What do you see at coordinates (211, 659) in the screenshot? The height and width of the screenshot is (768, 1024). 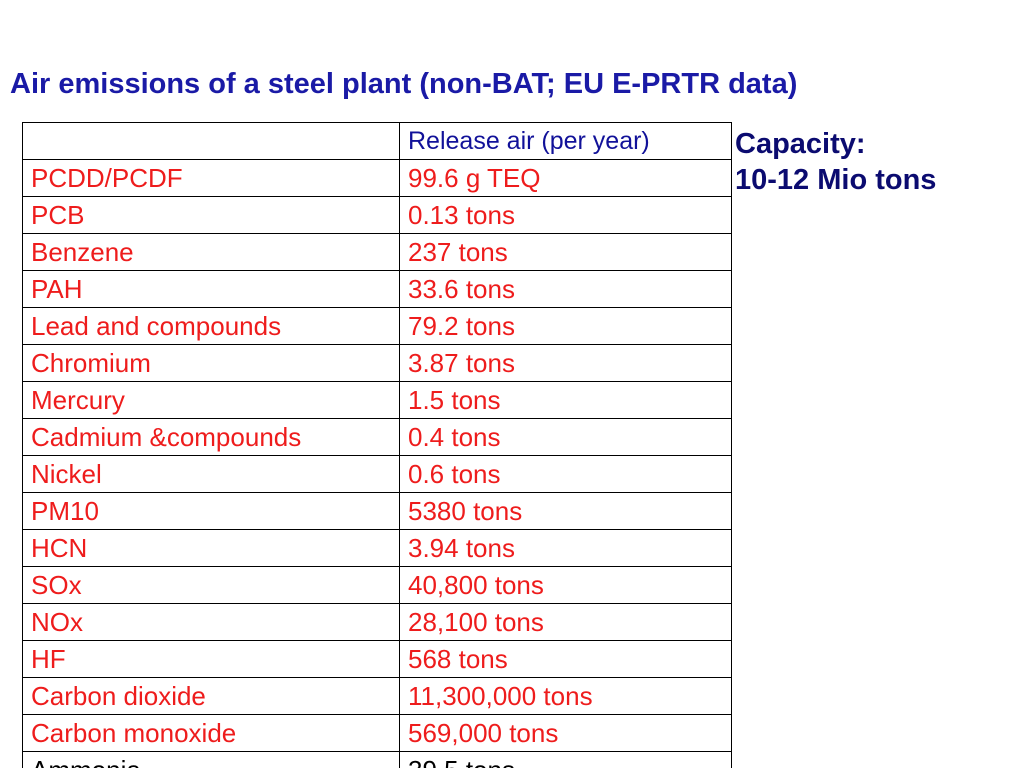 I see `substance-cell: HF` at bounding box center [211, 659].